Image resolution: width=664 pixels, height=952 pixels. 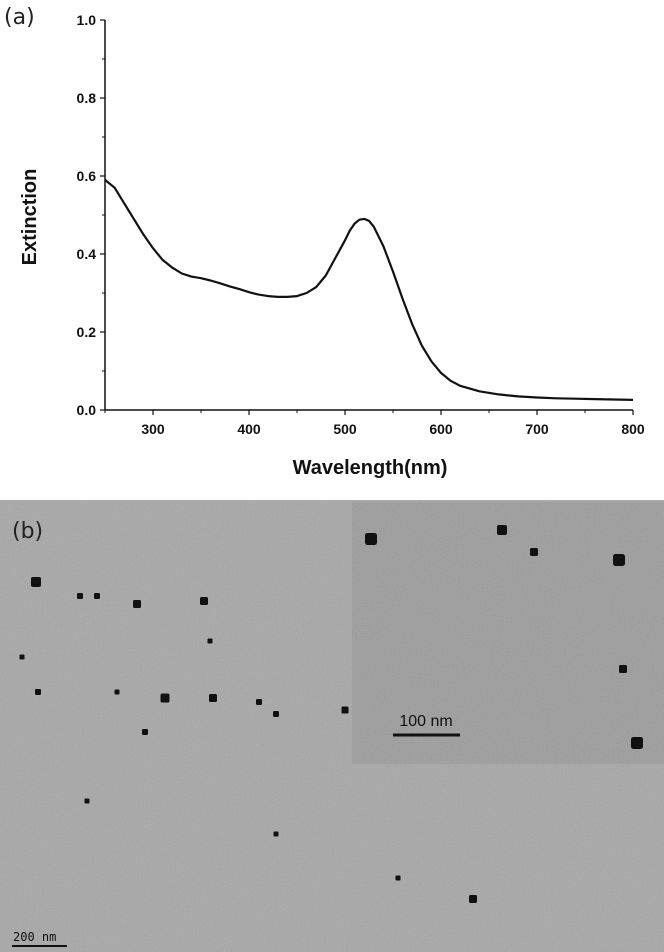 What do you see at coordinates (441, 429) in the screenshot?
I see `x-tick-label: 600` at bounding box center [441, 429].